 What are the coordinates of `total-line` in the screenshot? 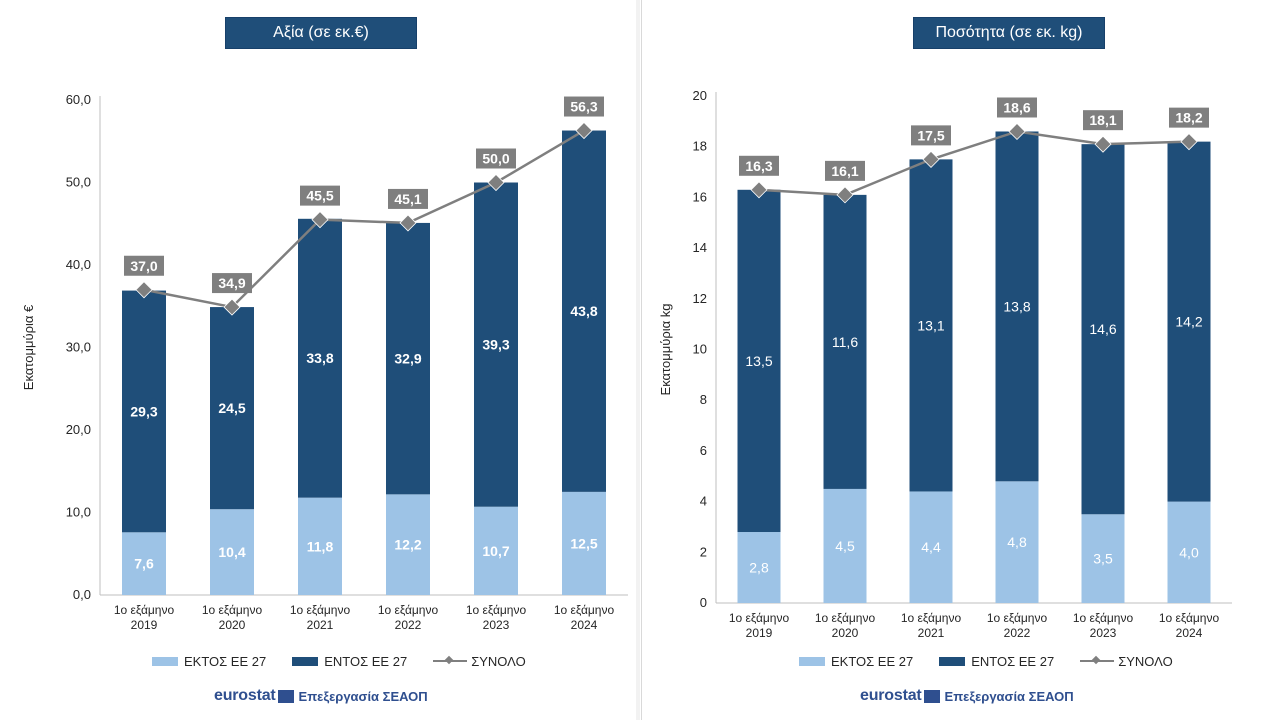 It's located at (974, 163).